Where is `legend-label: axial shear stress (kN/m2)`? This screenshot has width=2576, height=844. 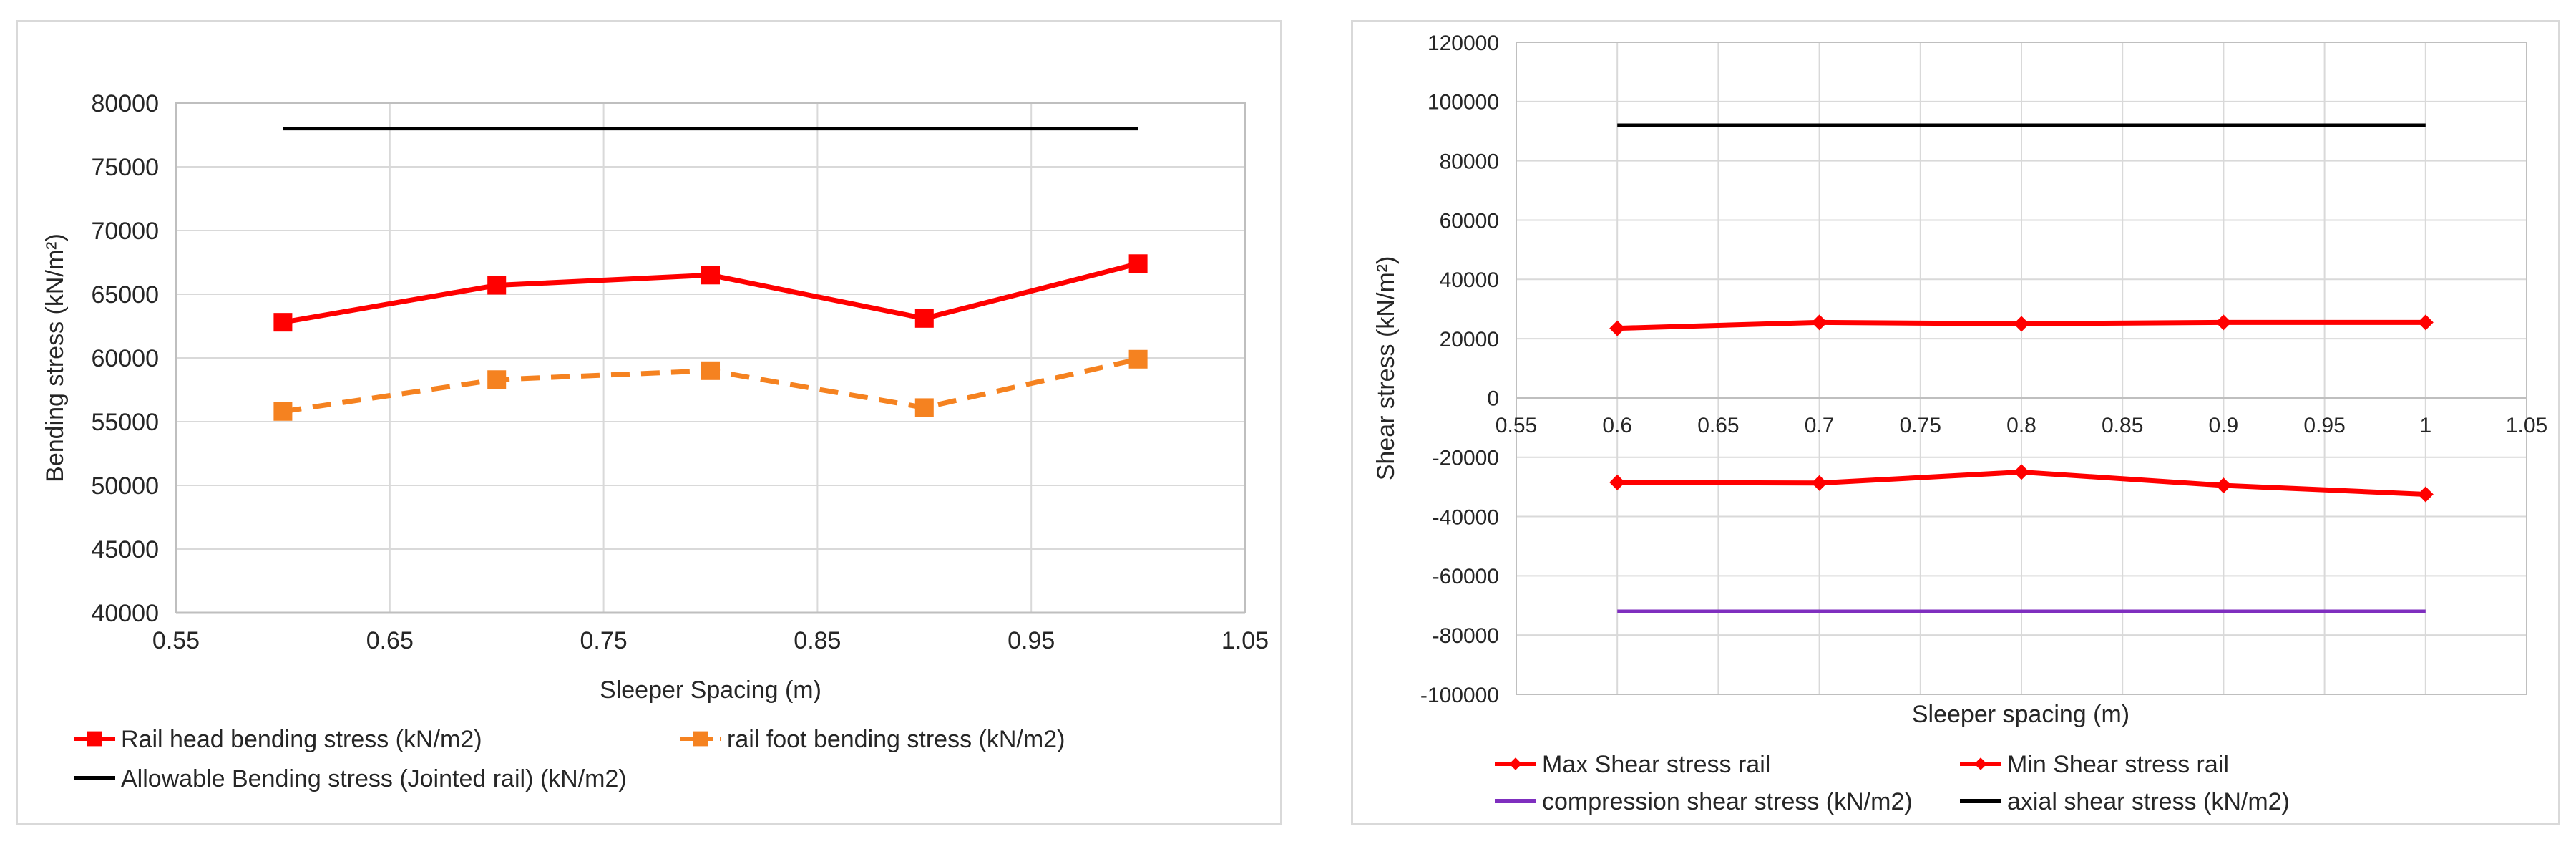
legend-label: axial shear stress (kN/m2) is located at coordinates (2148, 801).